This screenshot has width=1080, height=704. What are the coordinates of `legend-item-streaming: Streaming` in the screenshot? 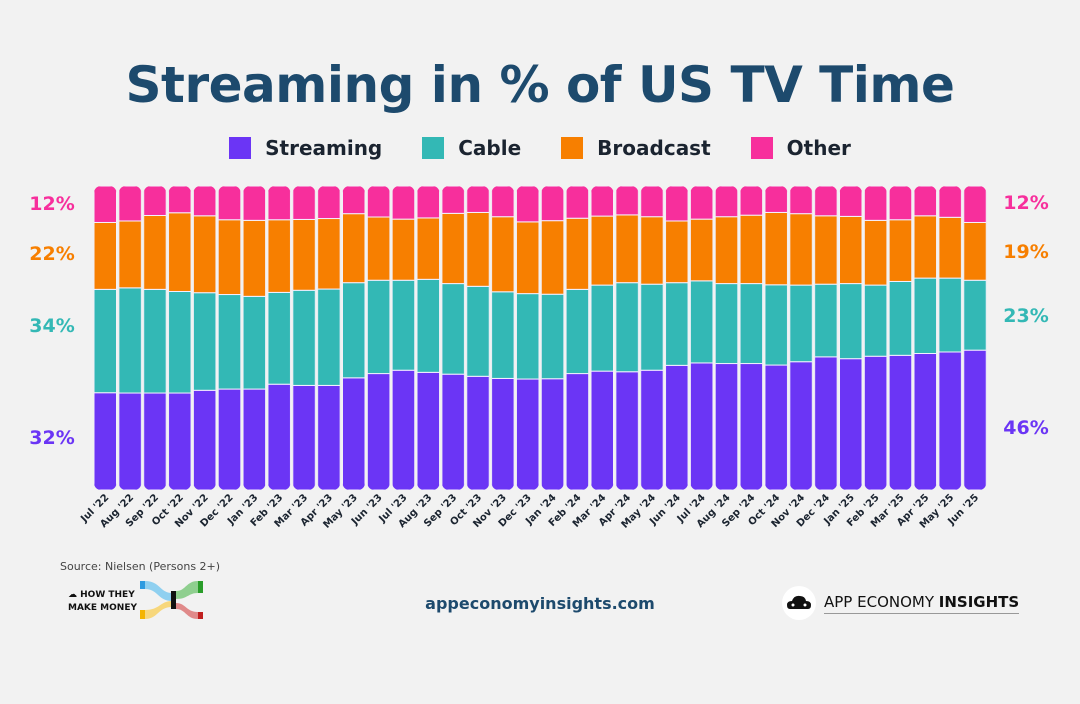 It's located at (305, 148).